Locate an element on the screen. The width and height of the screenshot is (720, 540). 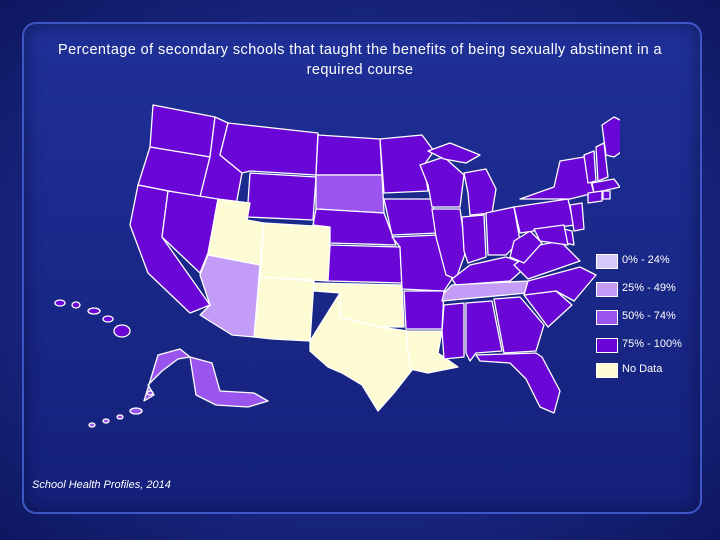
state-georgia is located at coordinates (519, 325).